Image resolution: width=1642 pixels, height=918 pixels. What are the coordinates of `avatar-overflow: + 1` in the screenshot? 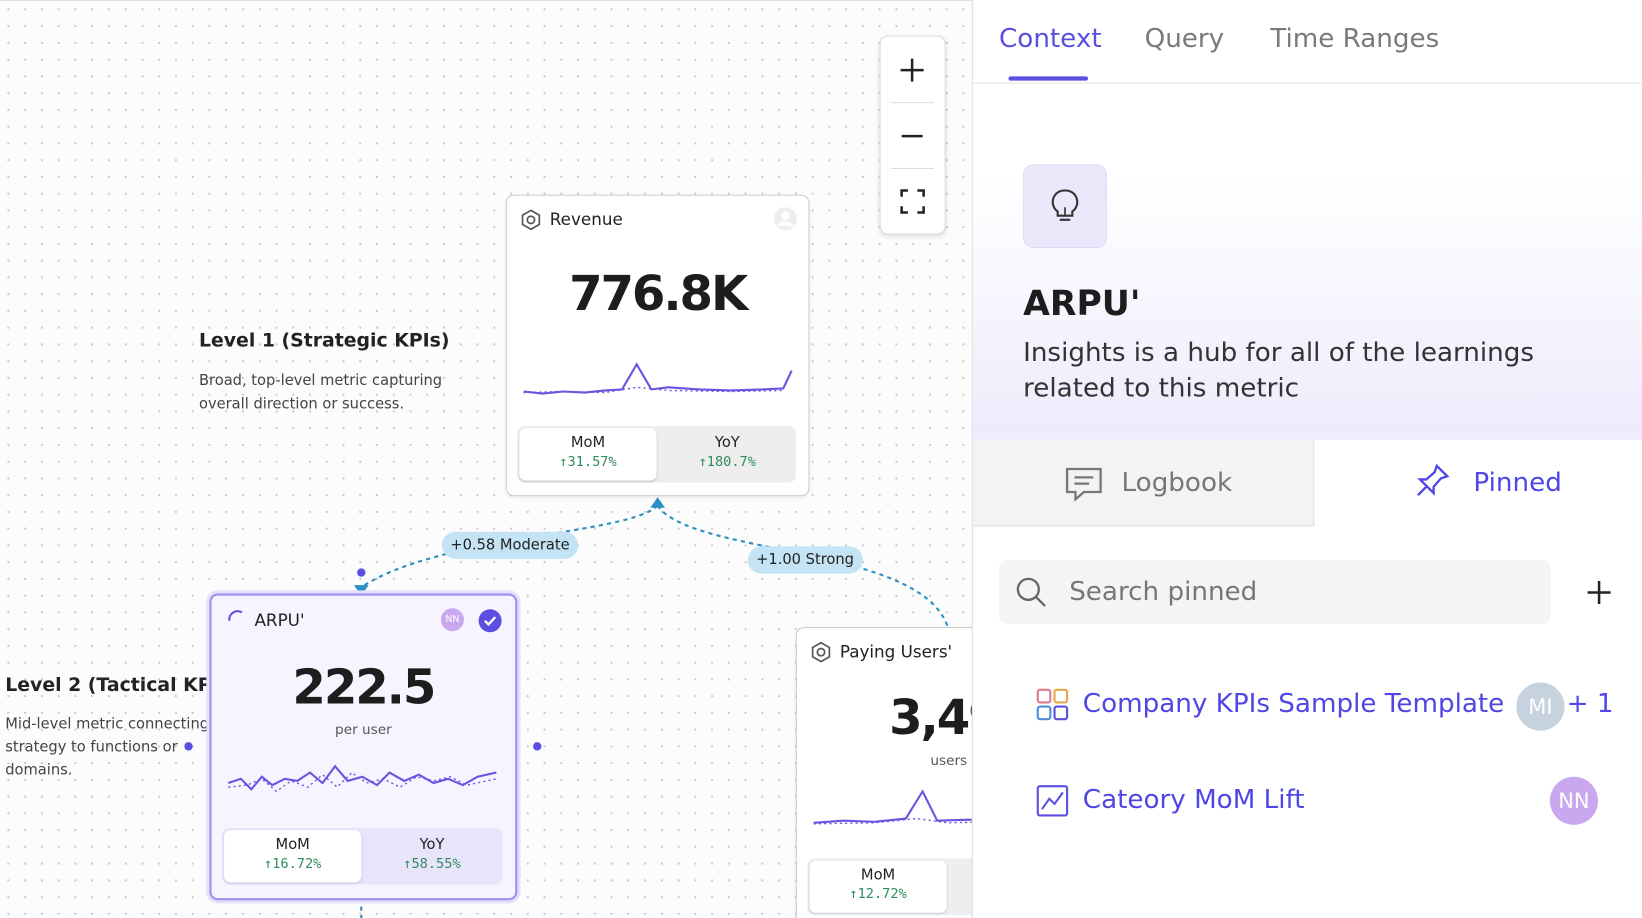 It's located at (1590, 703).